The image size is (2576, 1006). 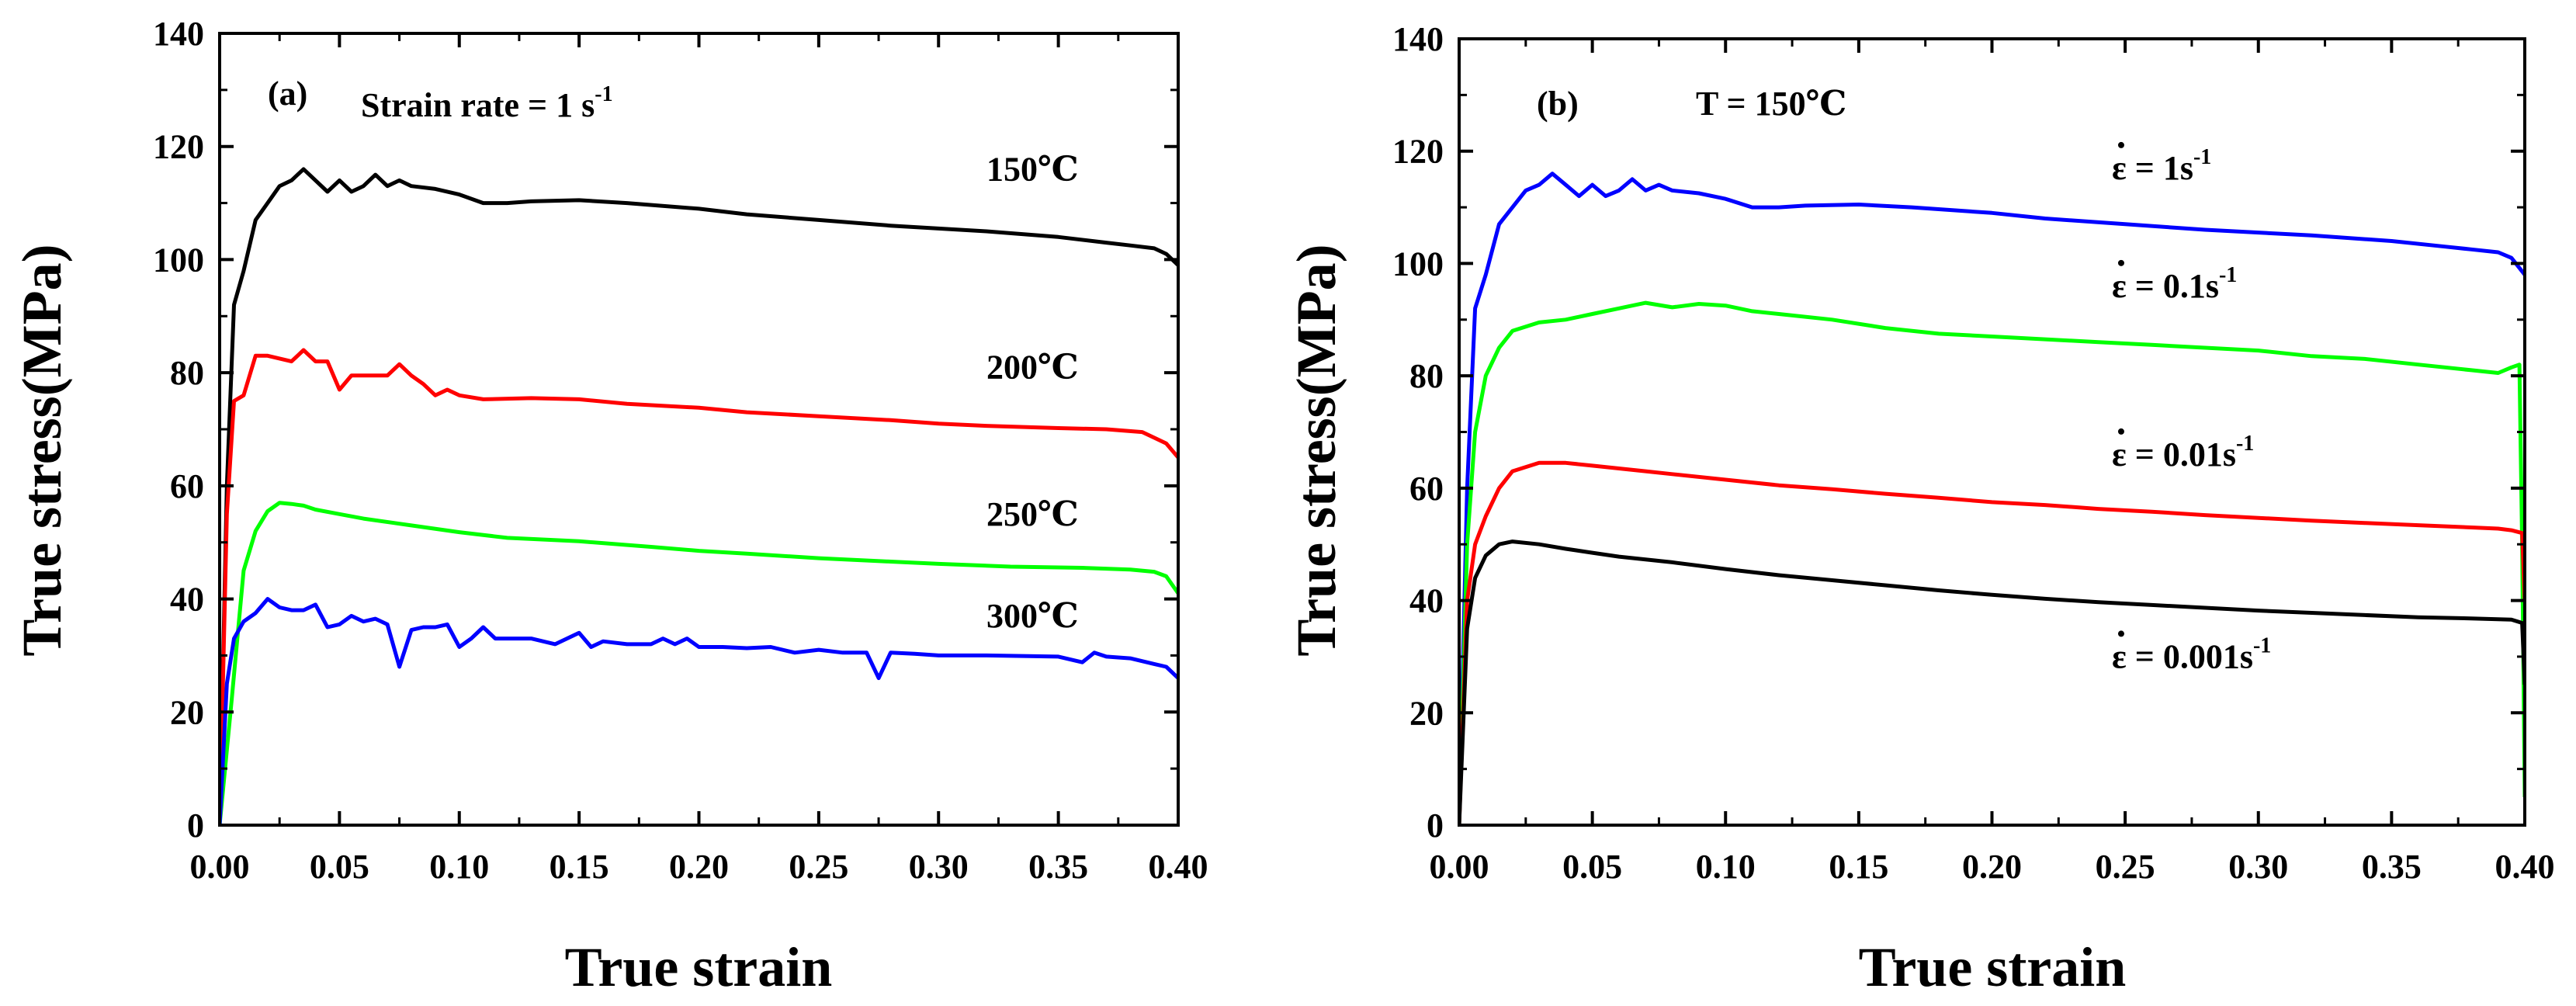 I want to click on panel-b-annotation-main: T = 150℃, so click(x=1771, y=104).